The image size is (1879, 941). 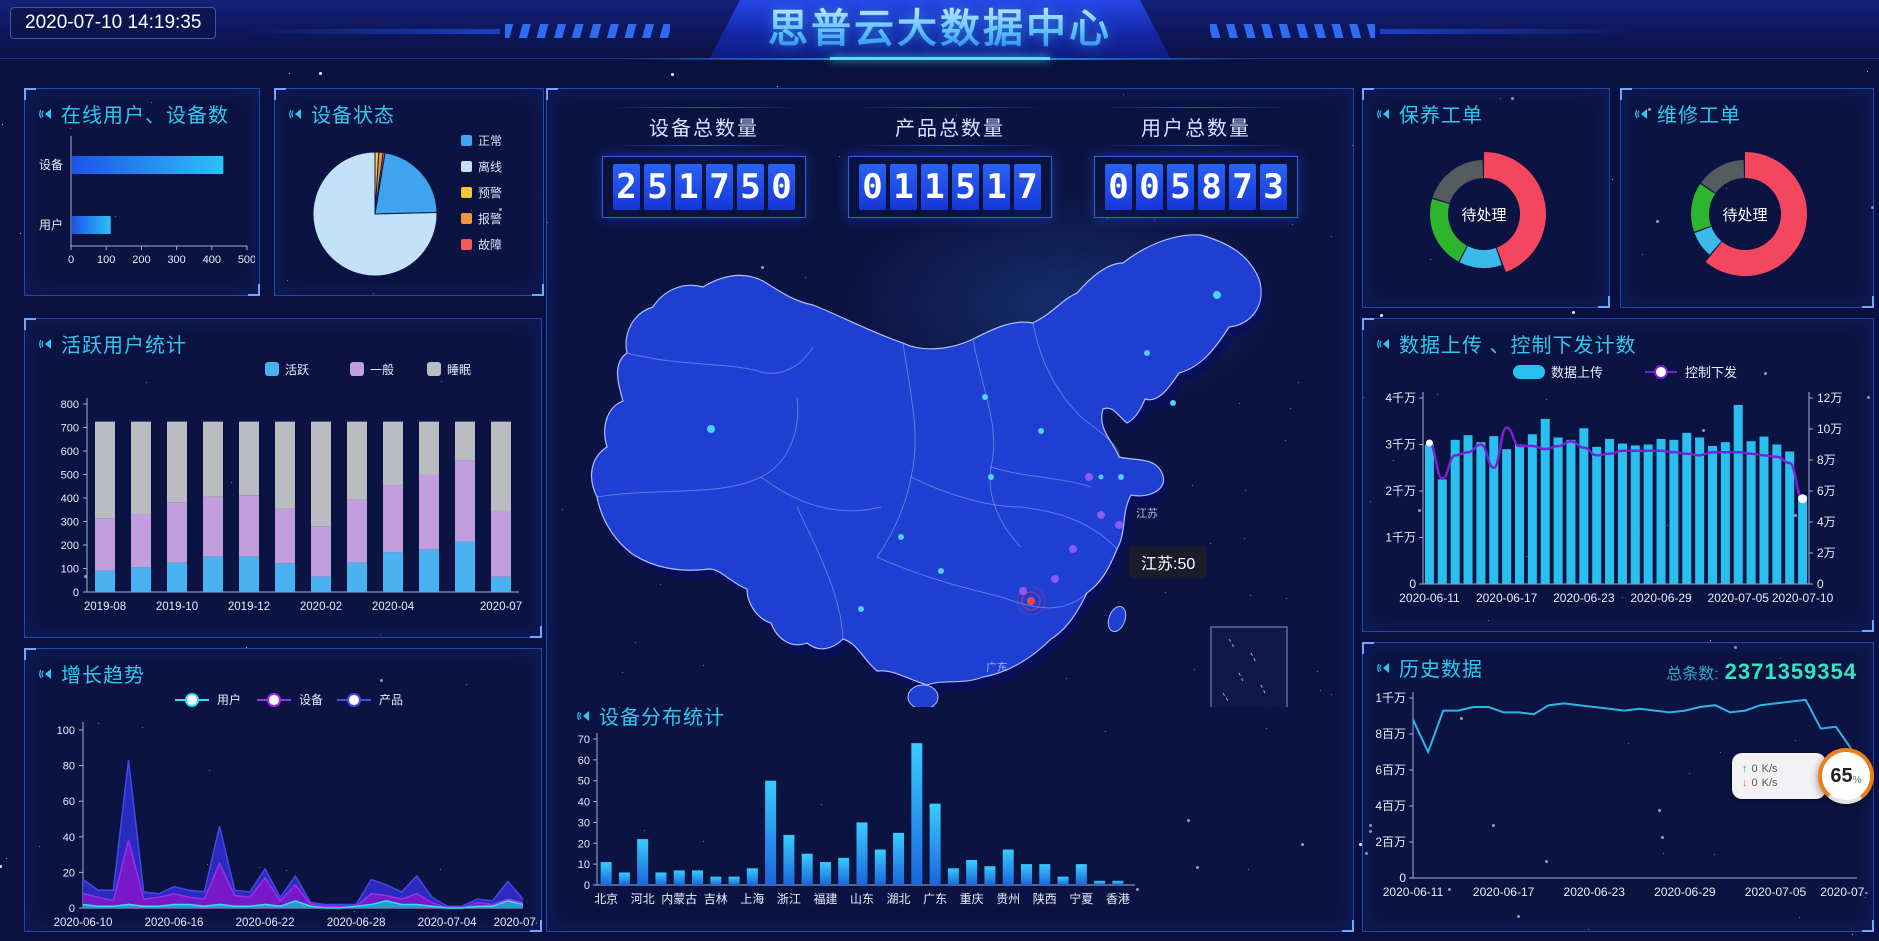 I want to click on panel-online-users-devices: 在线用户、设备数 设备 用户 0 100 200 300 400 500, so click(x=142, y=192).